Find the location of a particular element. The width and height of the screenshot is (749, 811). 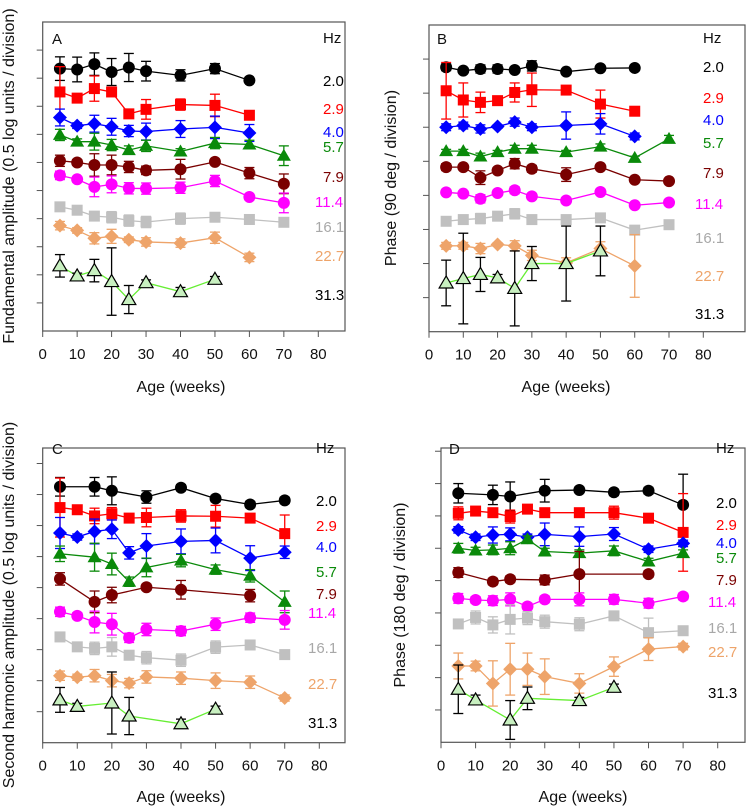

x-tick-label: 60 is located at coordinates (249, 354).